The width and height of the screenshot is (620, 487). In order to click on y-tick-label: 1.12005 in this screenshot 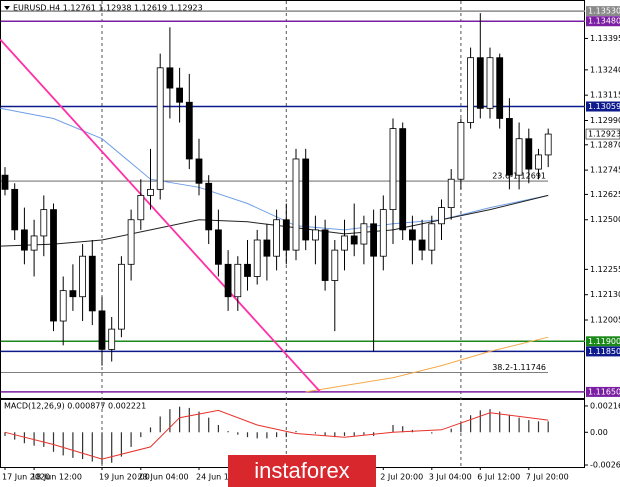, I will do `click(605, 320)`.